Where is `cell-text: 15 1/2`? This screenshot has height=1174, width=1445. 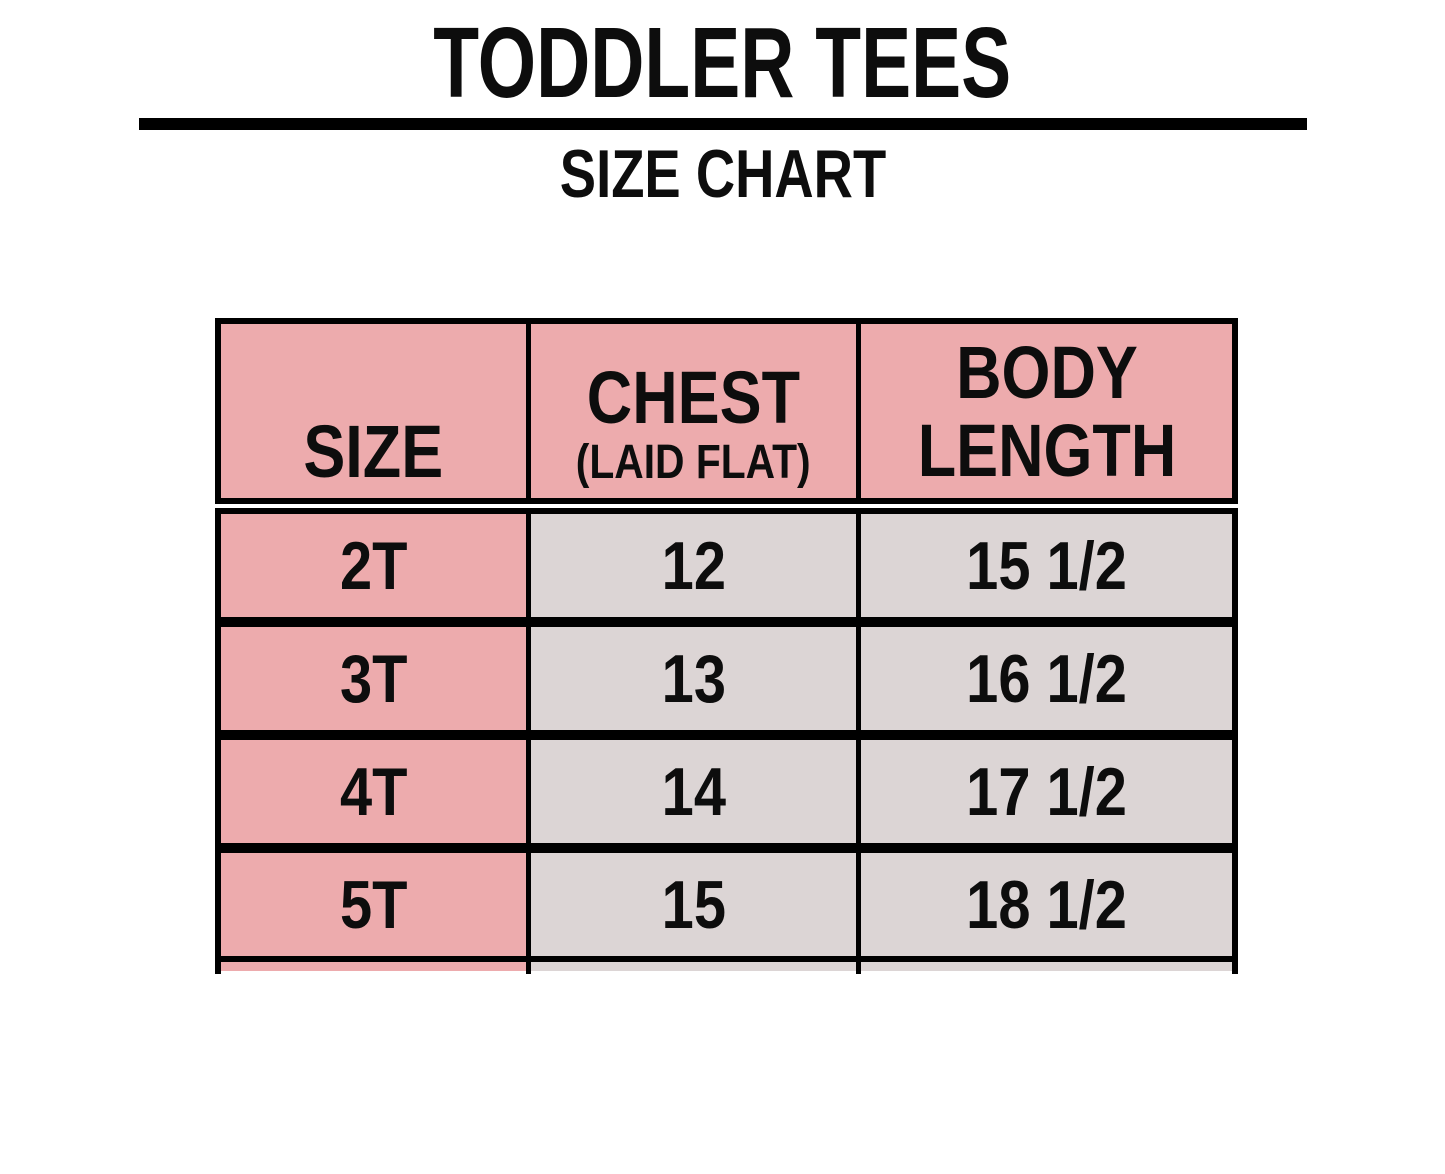 cell-text: 15 1/2 is located at coordinates (1046, 565).